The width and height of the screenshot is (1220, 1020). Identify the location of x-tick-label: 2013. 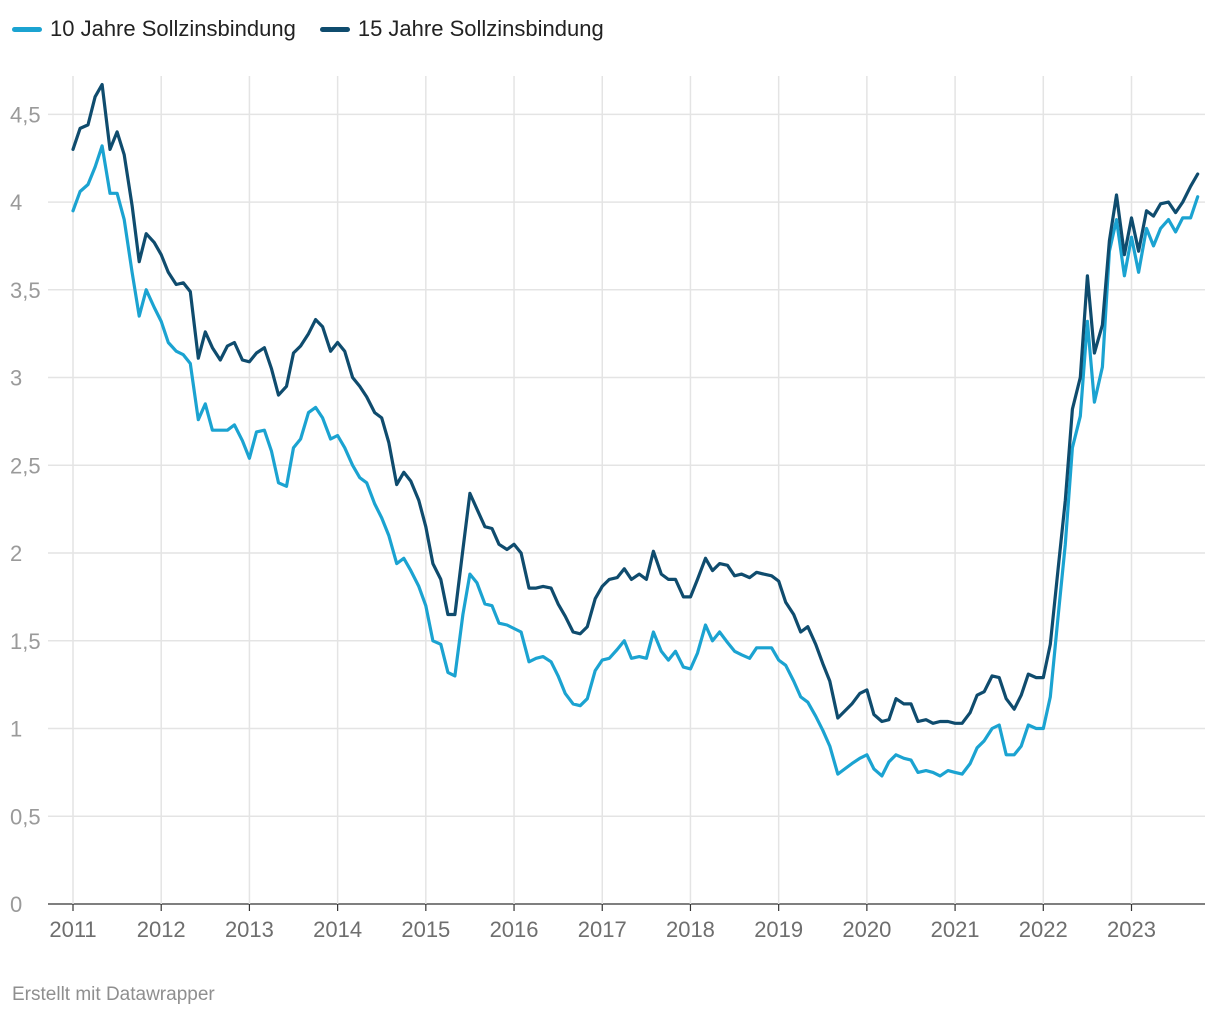
(249, 929).